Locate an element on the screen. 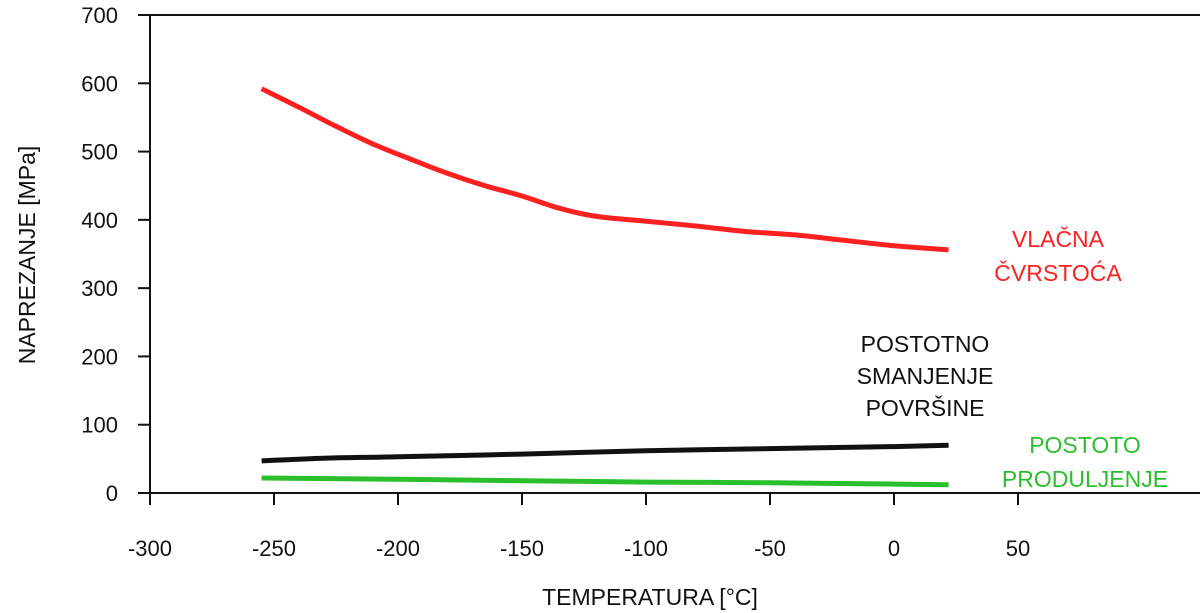  y-tick-label: 700 is located at coordinates (99, 15).